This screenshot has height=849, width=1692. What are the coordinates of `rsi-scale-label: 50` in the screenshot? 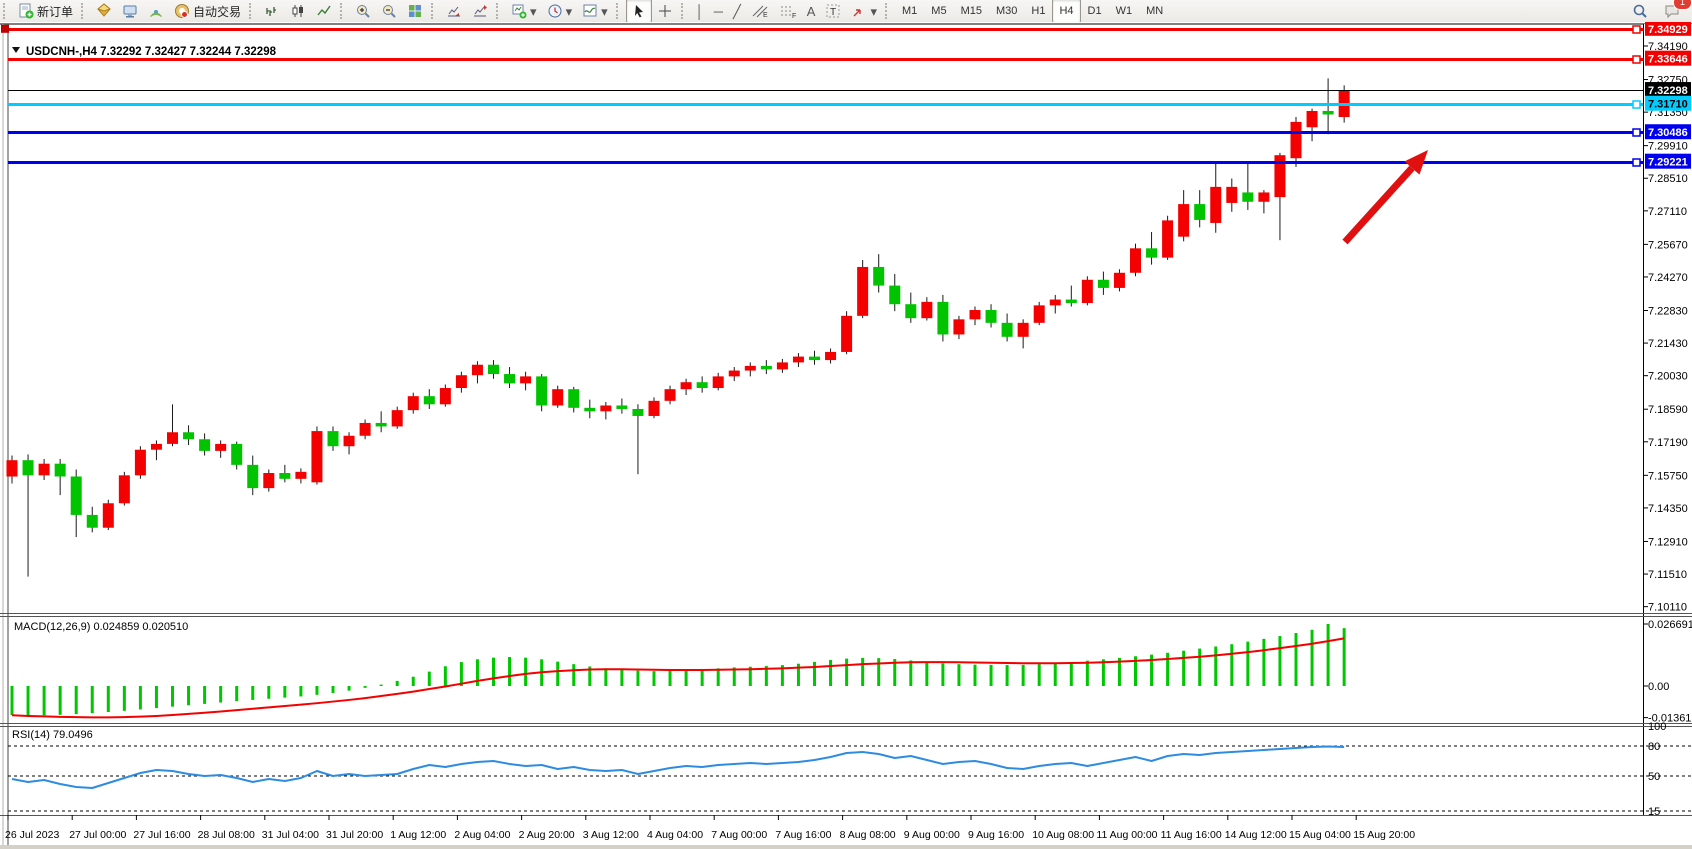 It's located at (1654, 777).